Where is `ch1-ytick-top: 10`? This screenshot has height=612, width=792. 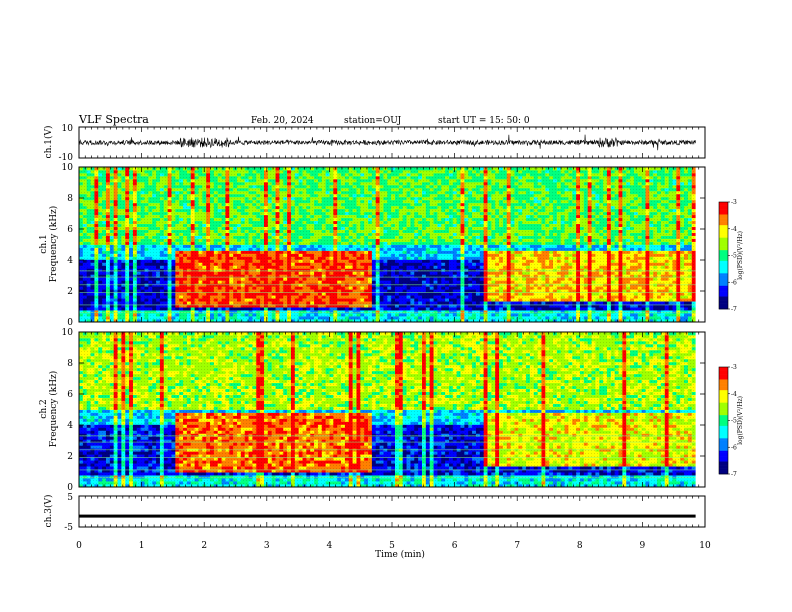 ch1-ytick-top: 10 is located at coordinates (68, 129).